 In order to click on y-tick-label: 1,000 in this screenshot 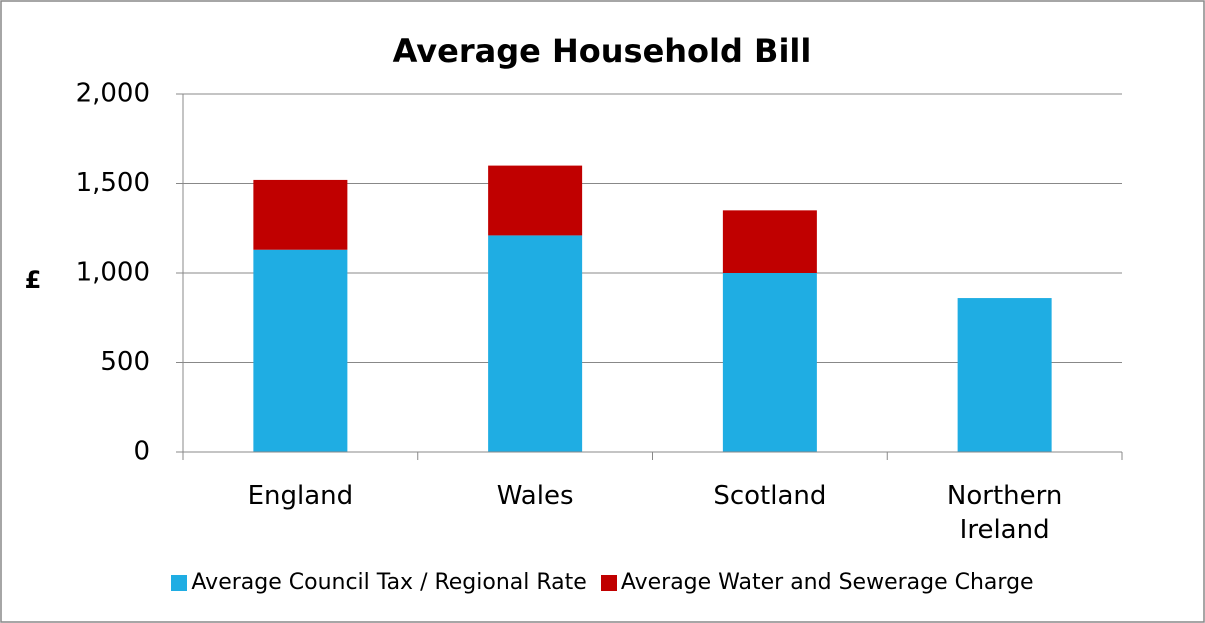, I will do `click(113, 273)`.